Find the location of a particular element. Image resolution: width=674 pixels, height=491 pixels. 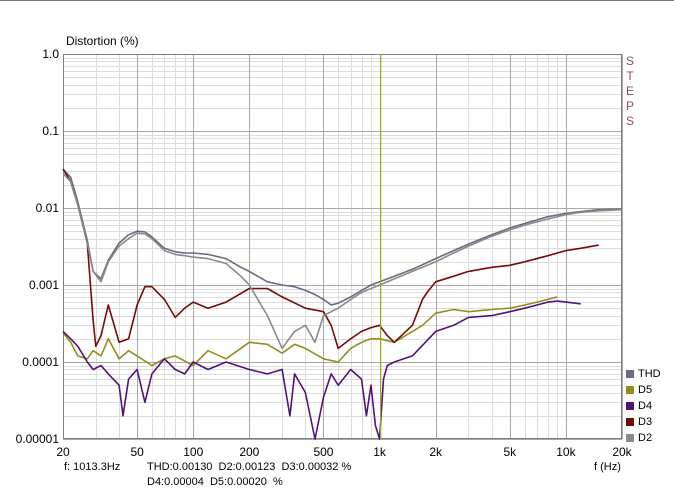

x-tick-label: 50 is located at coordinates (137, 452).